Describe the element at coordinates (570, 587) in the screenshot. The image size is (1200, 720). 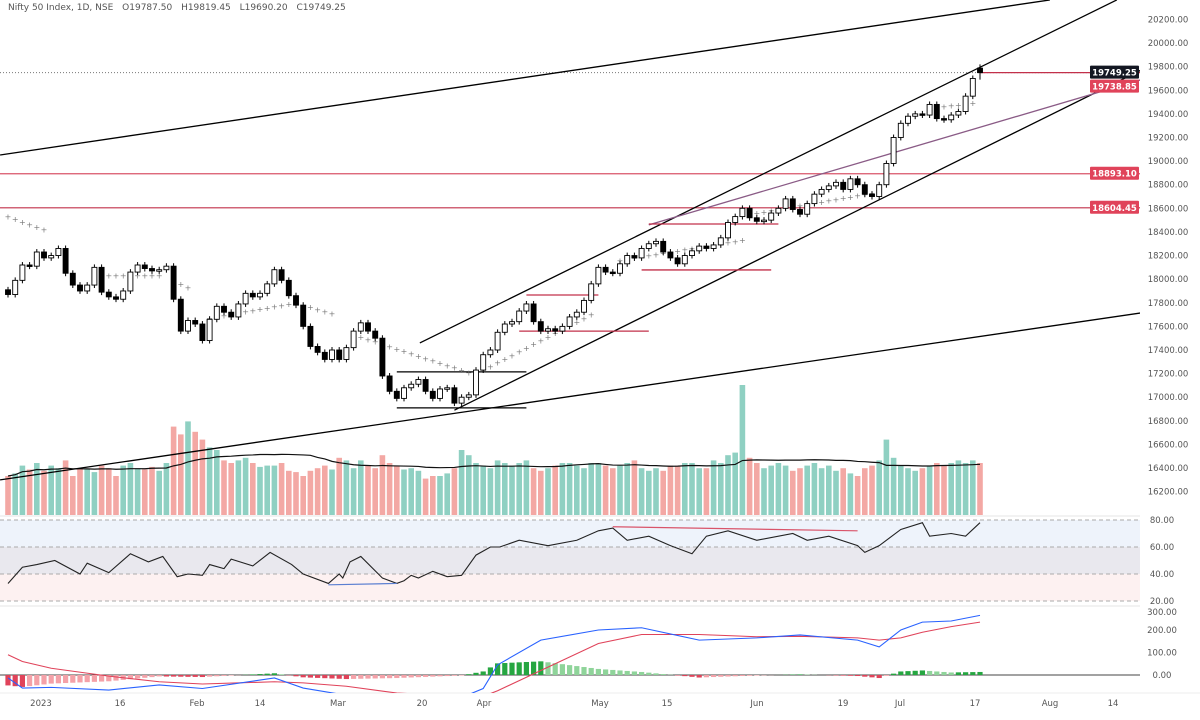
I see `rsi-lower-band` at that location.